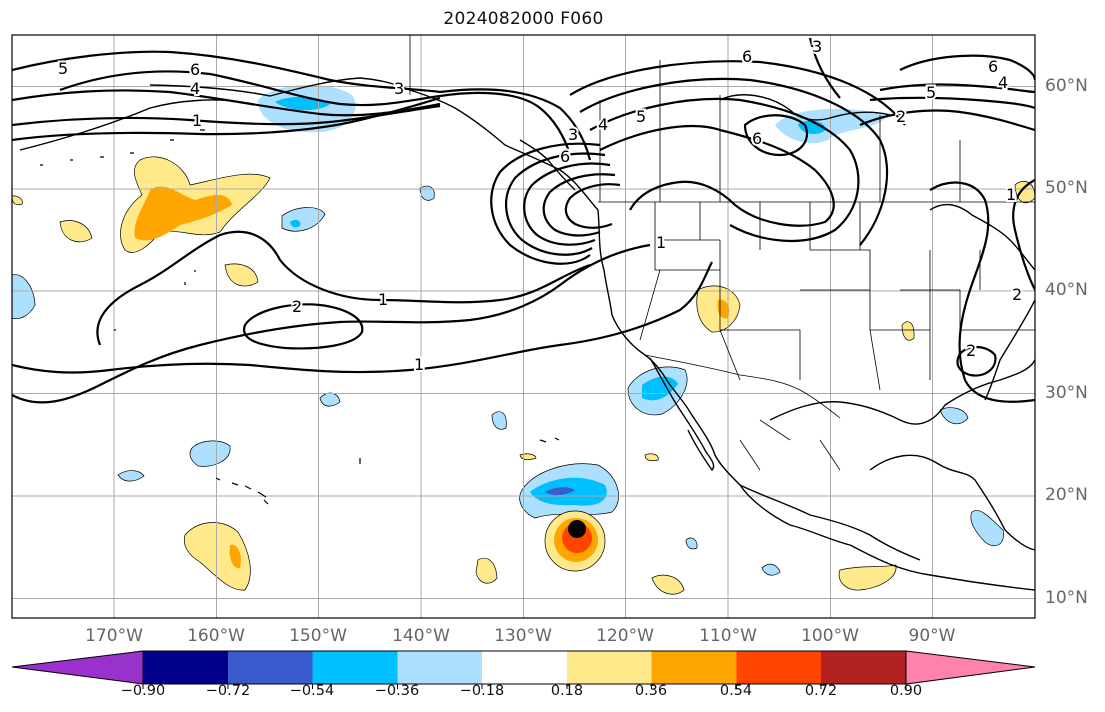  I want to click on lon-tick-label: 110°W, so click(728, 636).